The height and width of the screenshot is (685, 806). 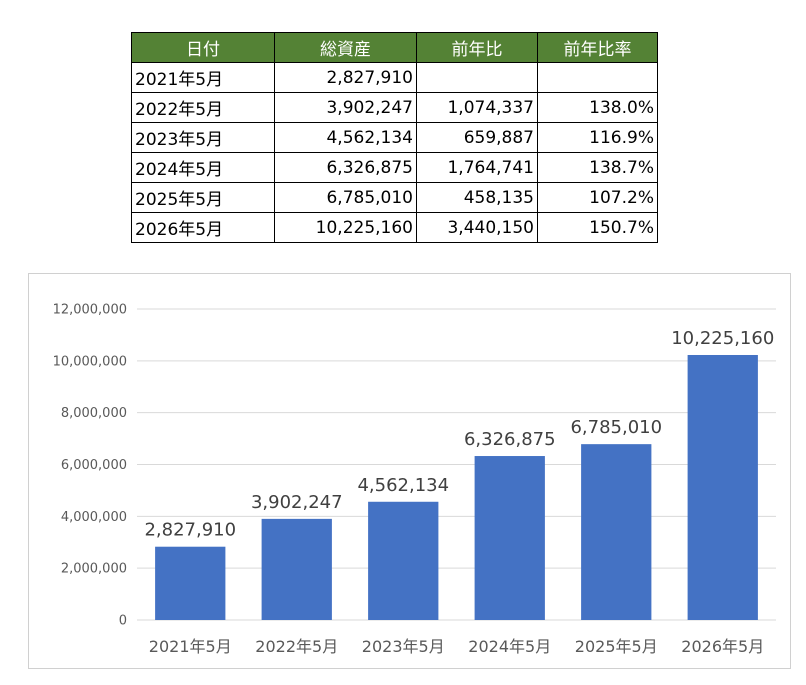 I want to click on row-total-assets: 10,225,160, so click(x=345, y=227).